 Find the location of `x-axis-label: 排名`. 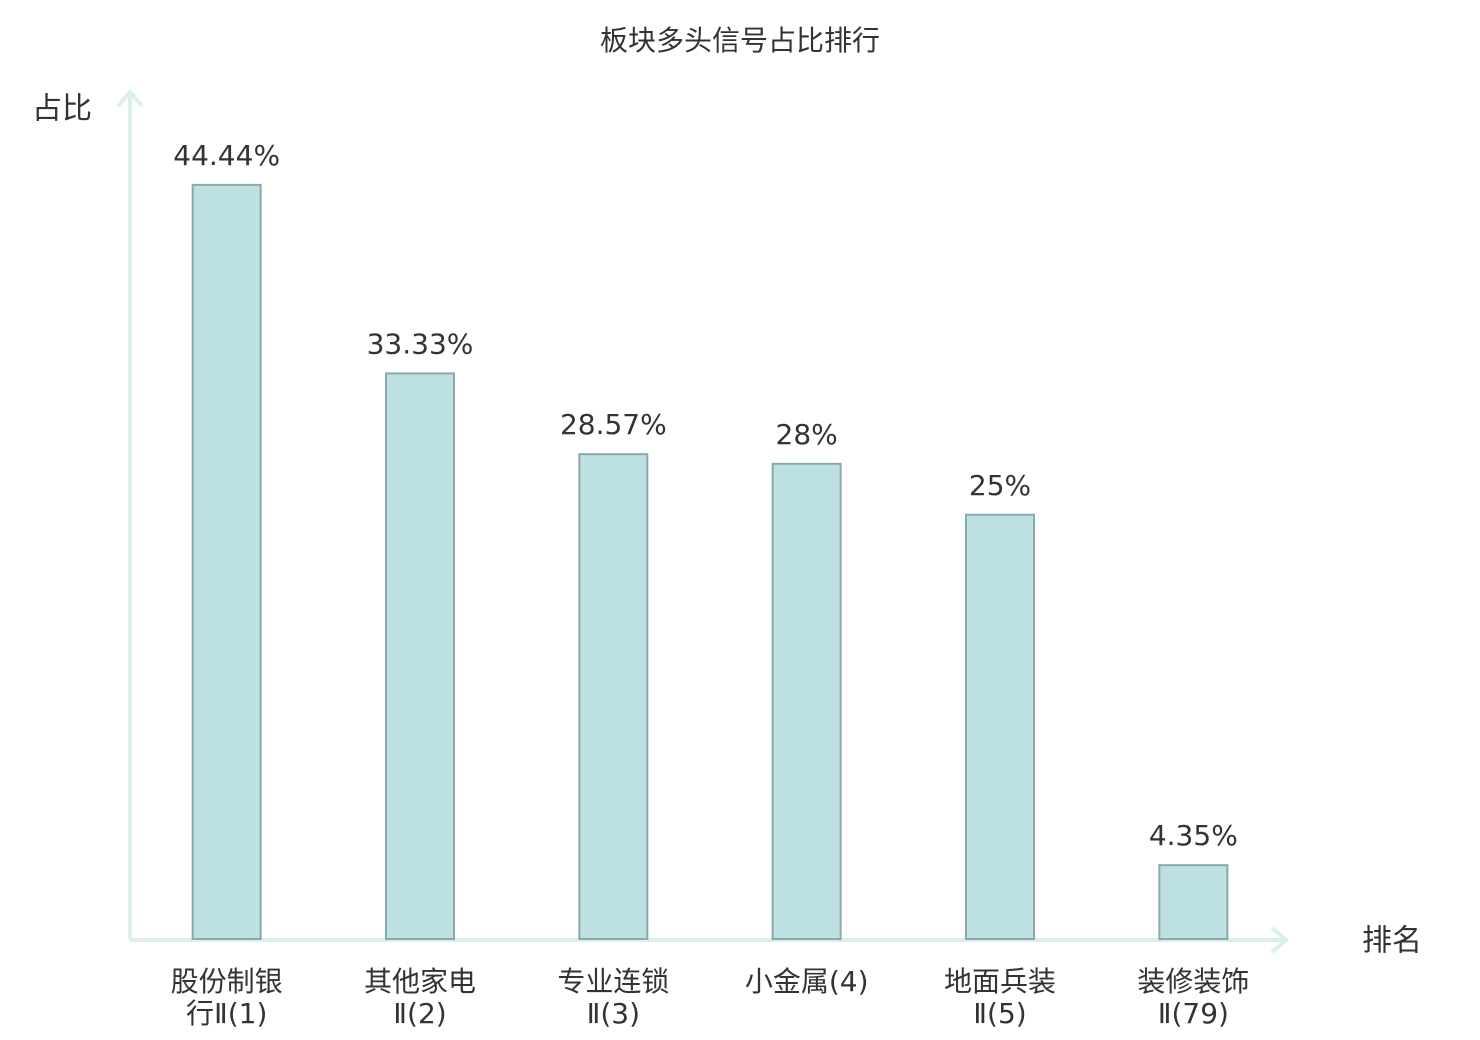

x-axis-label: 排名 is located at coordinates (1392, 941).